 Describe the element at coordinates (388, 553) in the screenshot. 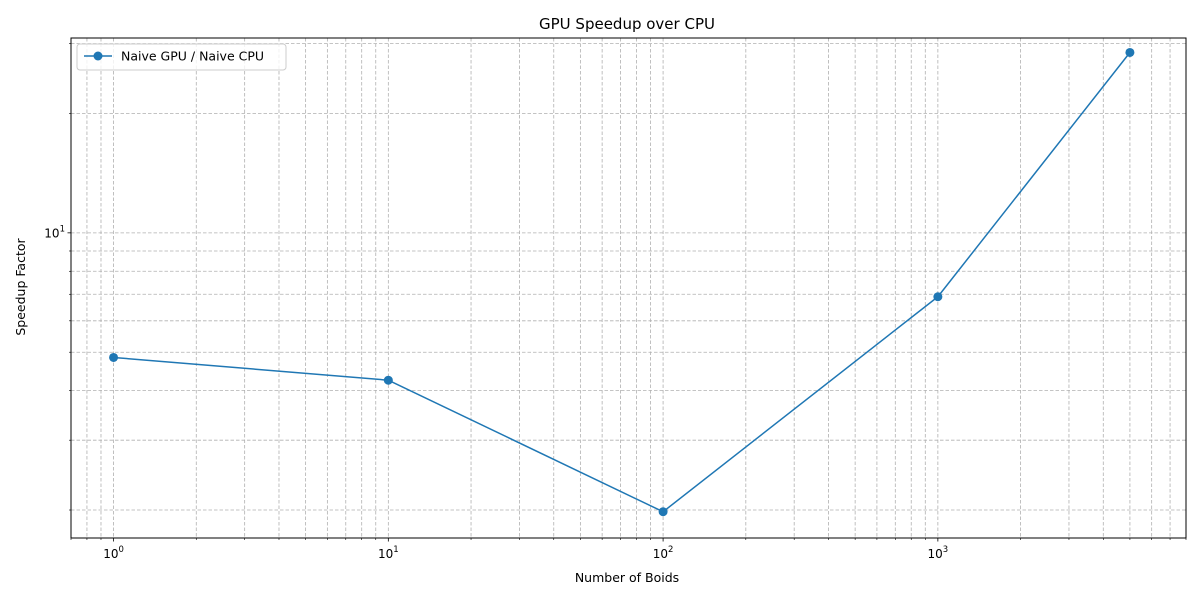

I see `x-tick-label: 10¹` at that location.